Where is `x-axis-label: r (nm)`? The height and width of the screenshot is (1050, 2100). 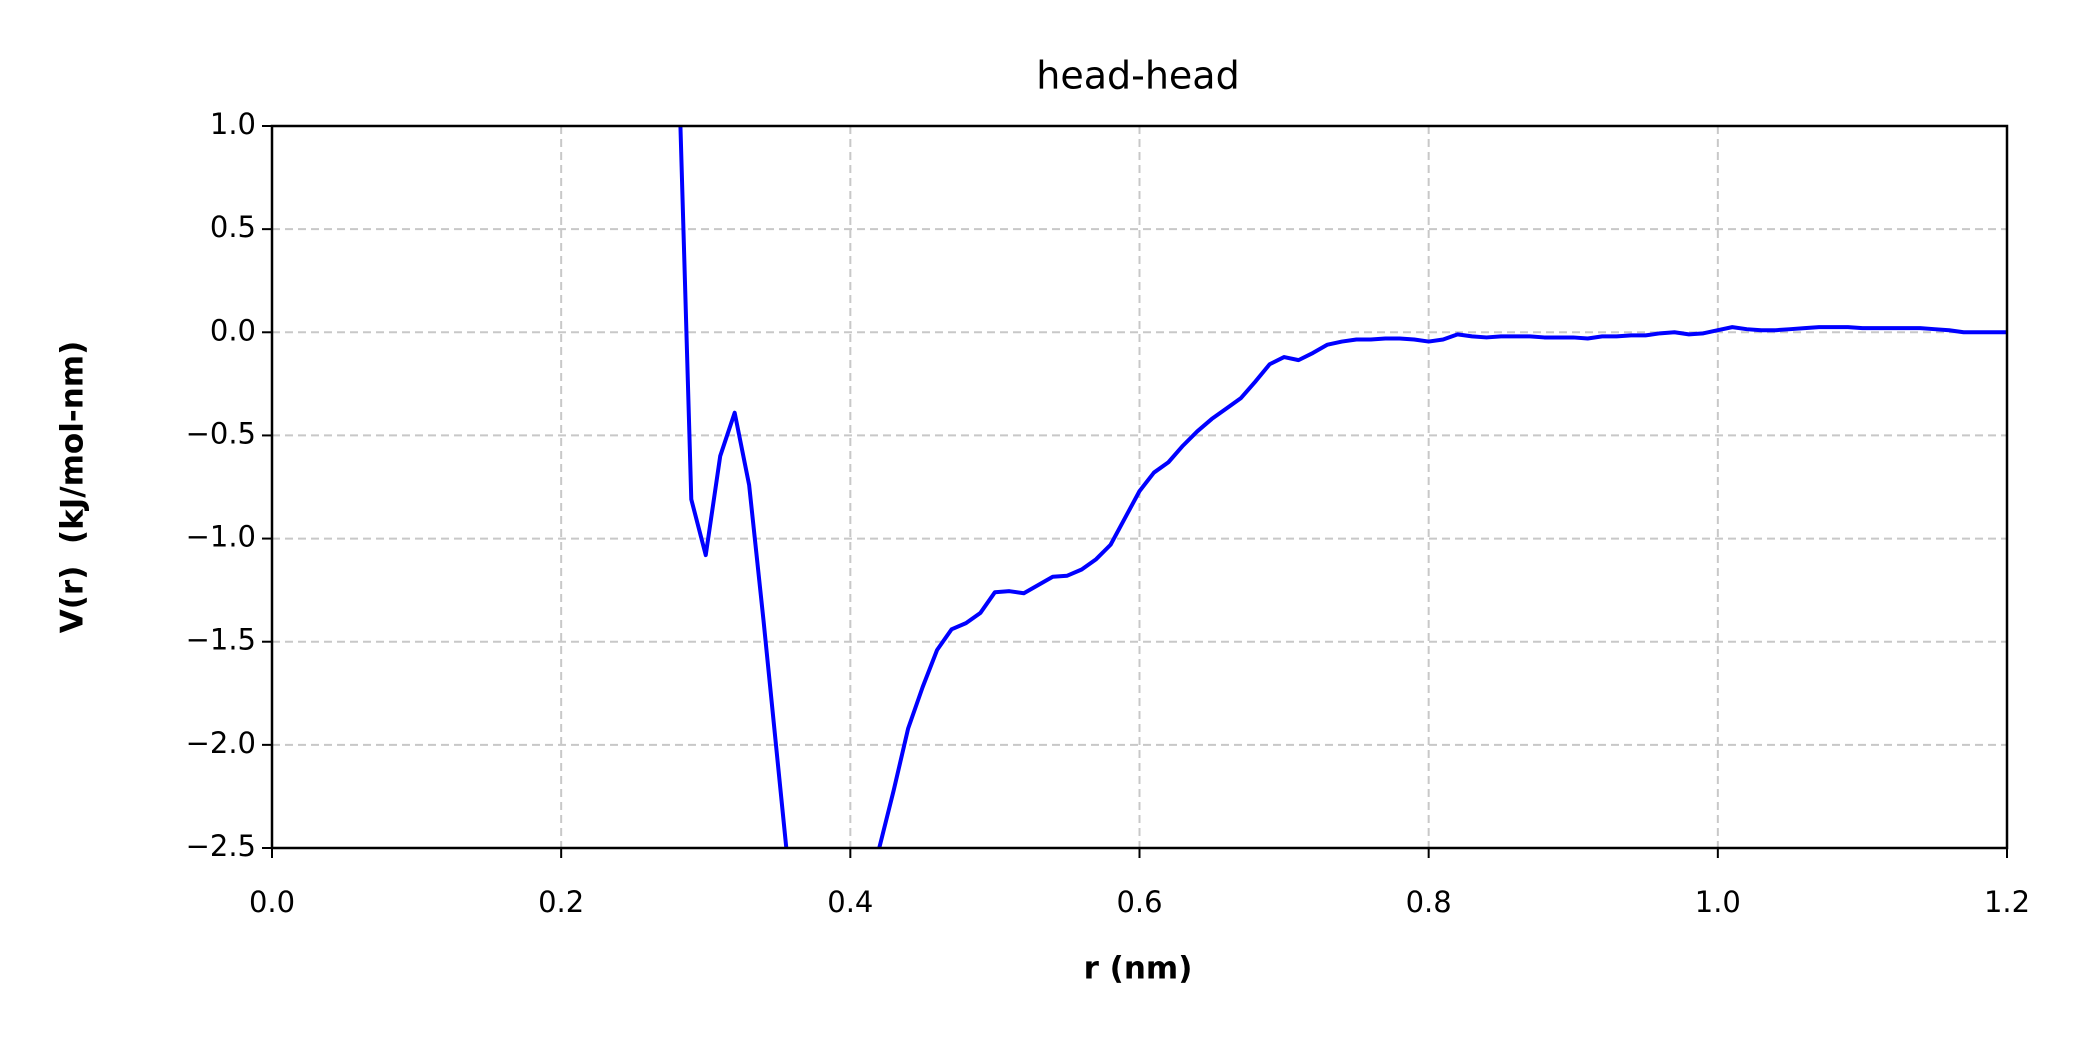 x-axis-label: r (nm) is located at coordinates (1138, 969).